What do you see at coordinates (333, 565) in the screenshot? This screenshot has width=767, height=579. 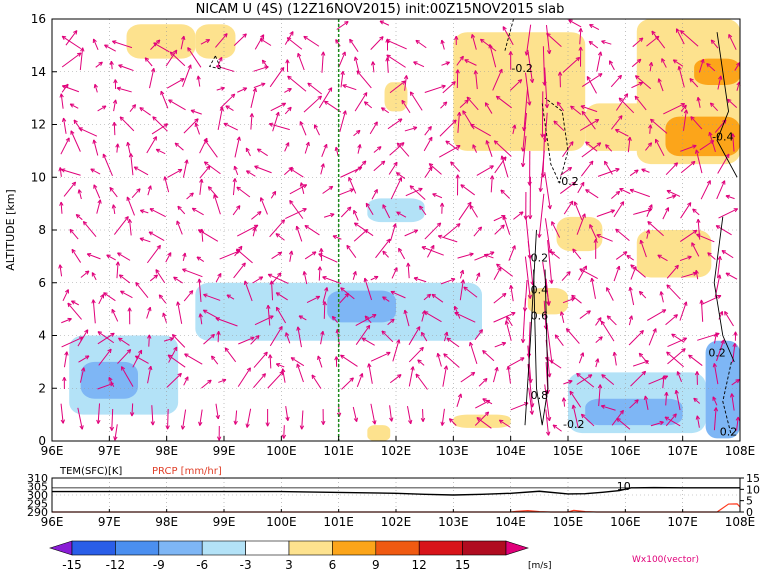 I see `colorbar-label: 6` at bounding box center [333, 565].